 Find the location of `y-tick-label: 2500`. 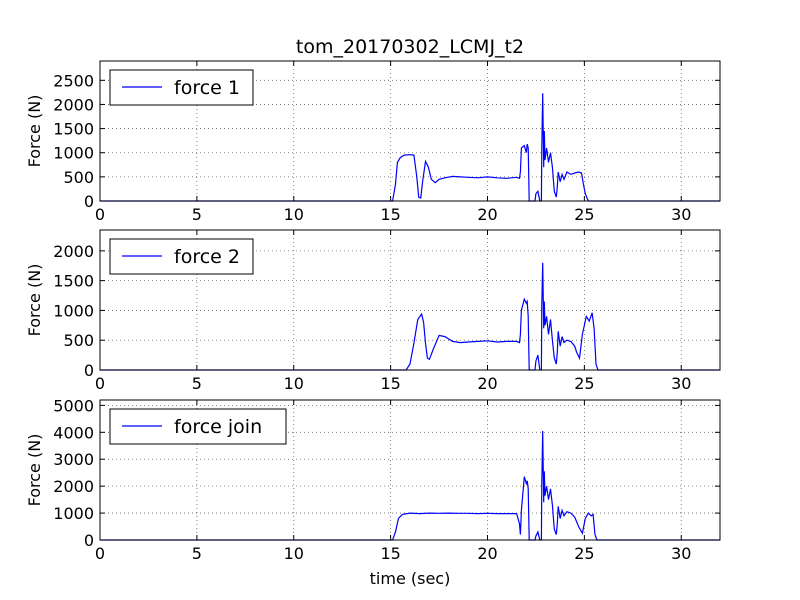

y-tick-label: 2500 is located at coordinates (73, 80).